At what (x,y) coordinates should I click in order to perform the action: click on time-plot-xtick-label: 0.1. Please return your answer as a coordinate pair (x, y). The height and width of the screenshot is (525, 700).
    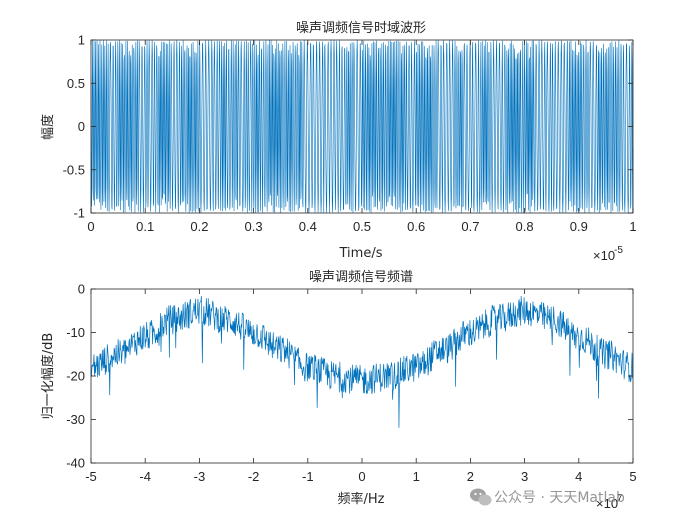
    Looking at the image, I should click on (145, 226).